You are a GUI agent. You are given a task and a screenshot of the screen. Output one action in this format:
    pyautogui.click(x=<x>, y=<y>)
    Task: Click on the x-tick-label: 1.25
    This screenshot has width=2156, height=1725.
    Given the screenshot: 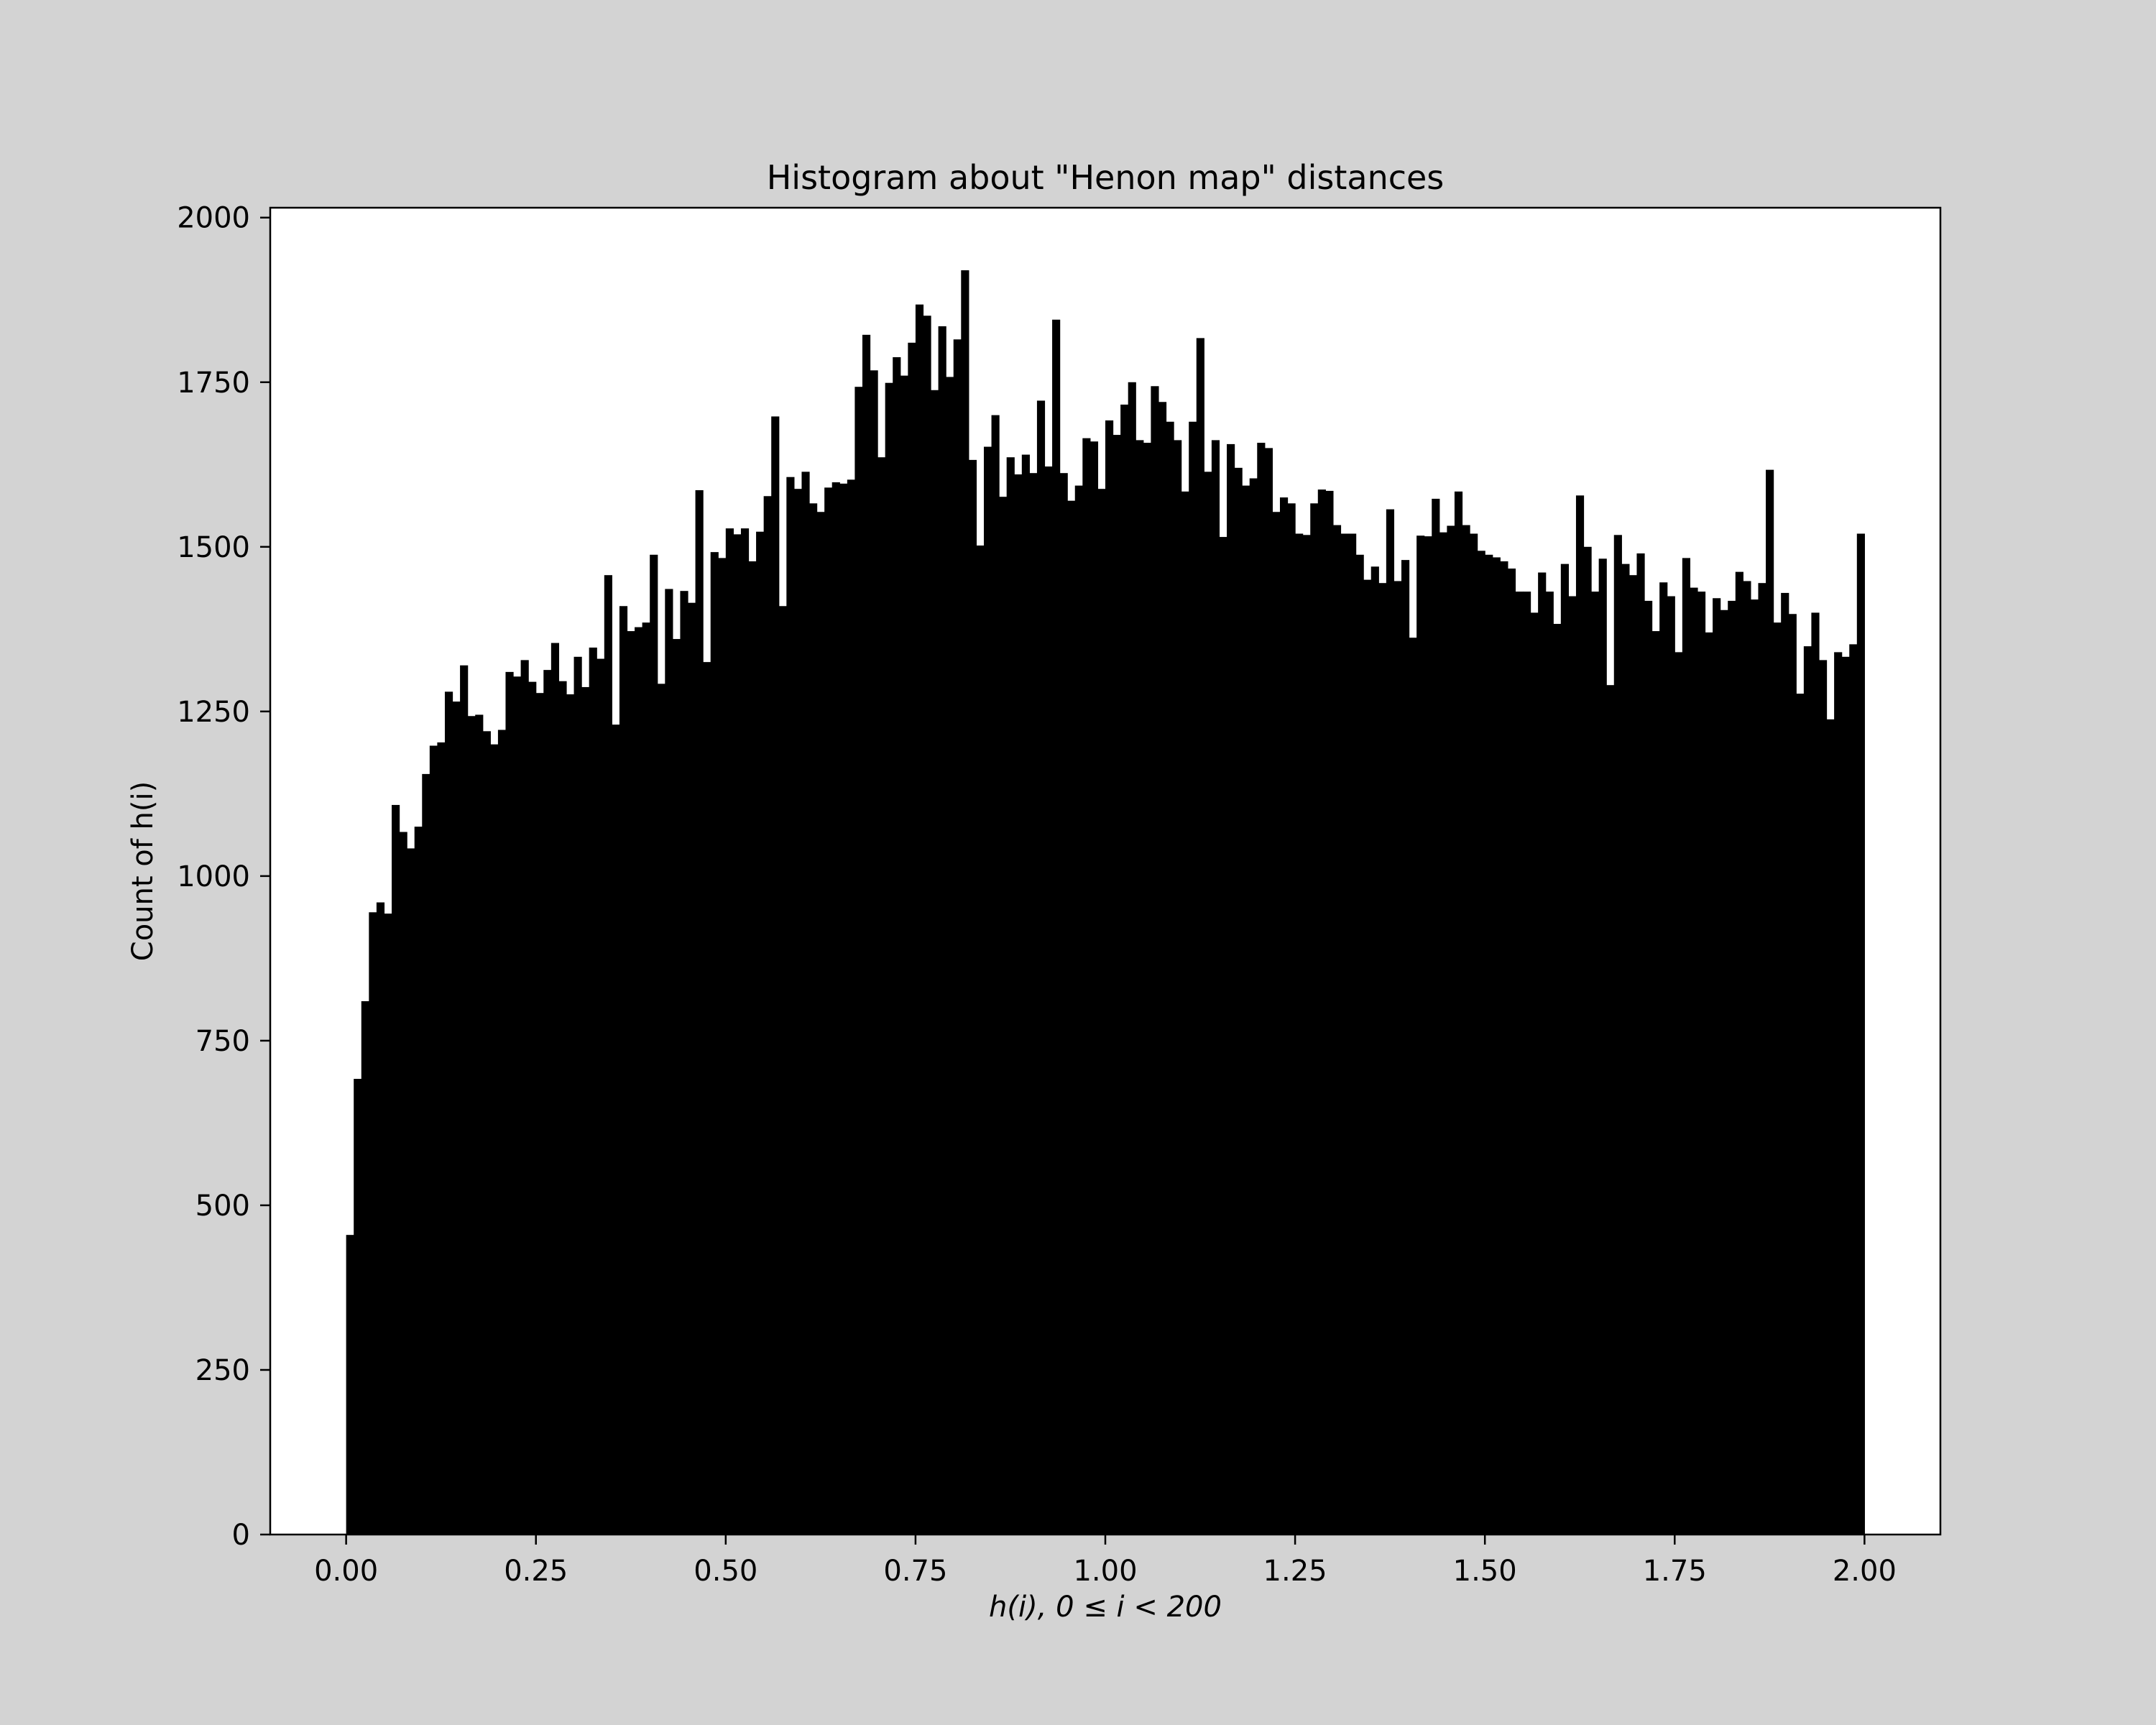 What is the action you would take?
    pyautogui.click(x=1295, y=1571)
    